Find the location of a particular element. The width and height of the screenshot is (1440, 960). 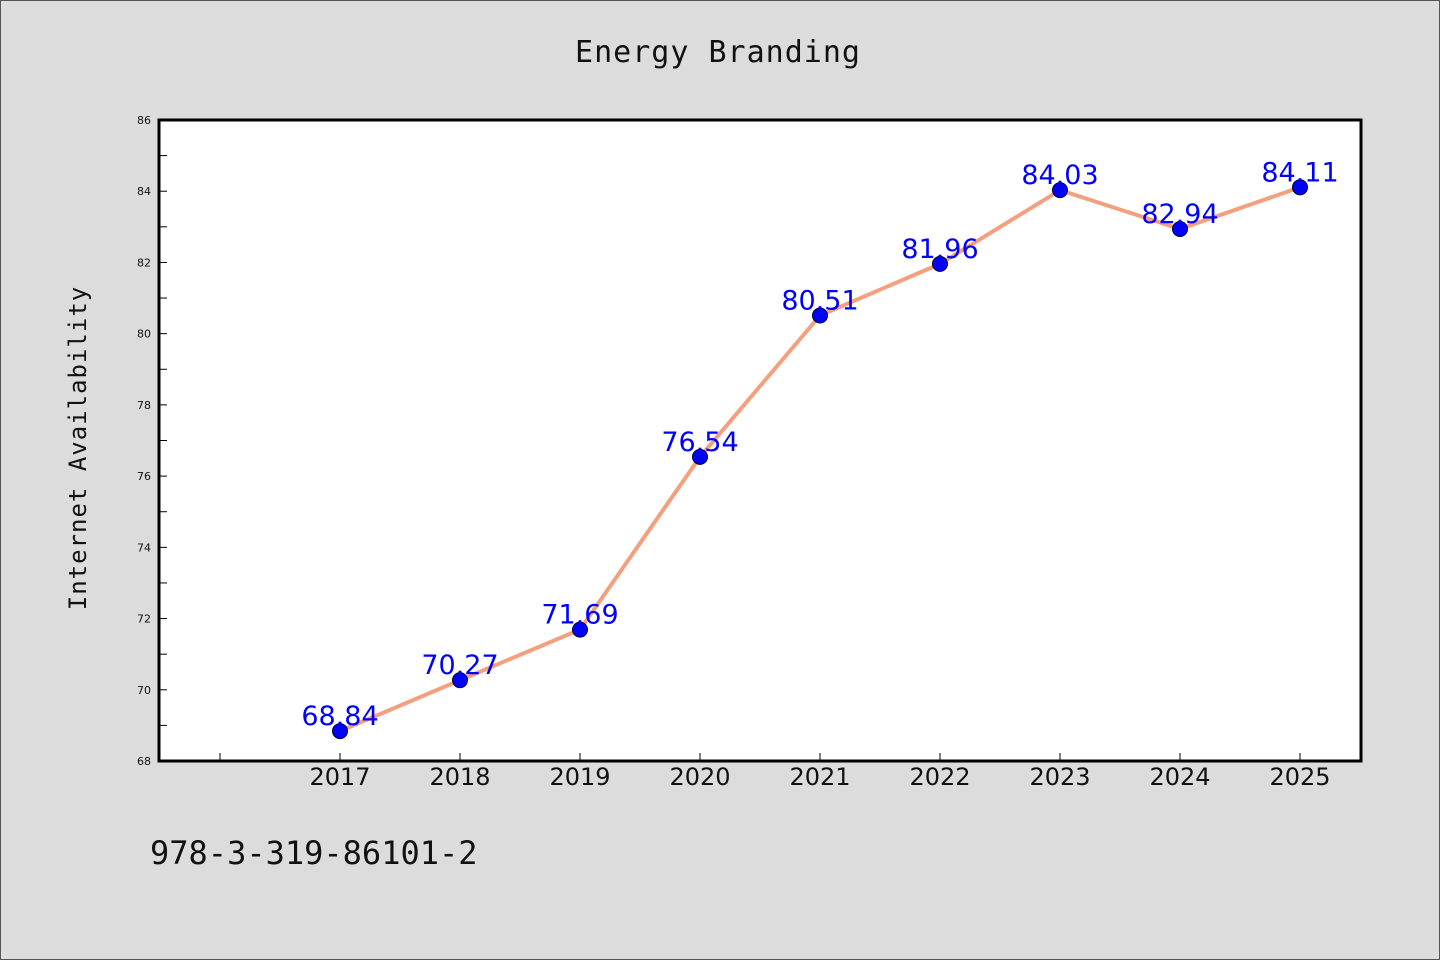

data-label: 76.54 is located at coordinates (699, 442).